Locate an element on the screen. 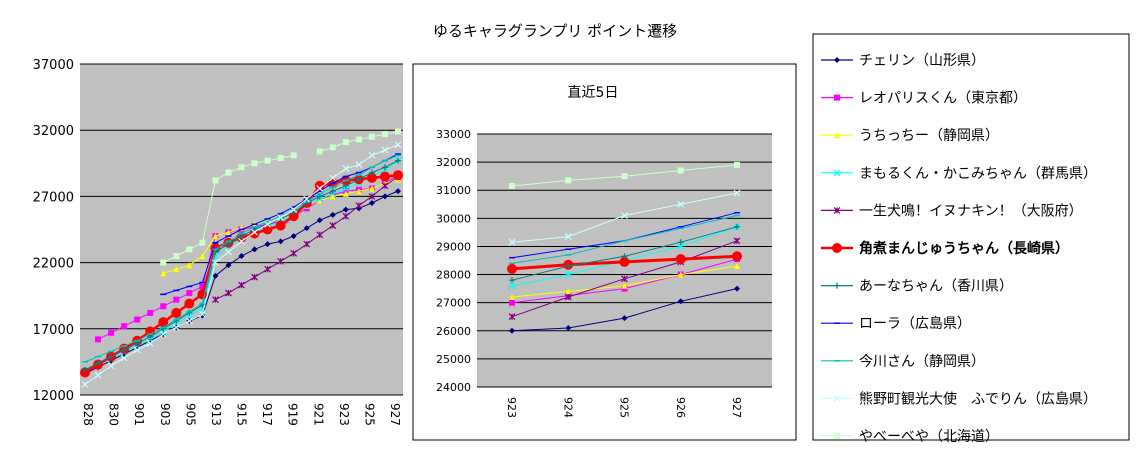 The width and height of the screenshot is (1136, 450). main-x-tick-label: 917 is located at coordinates (267, 414).